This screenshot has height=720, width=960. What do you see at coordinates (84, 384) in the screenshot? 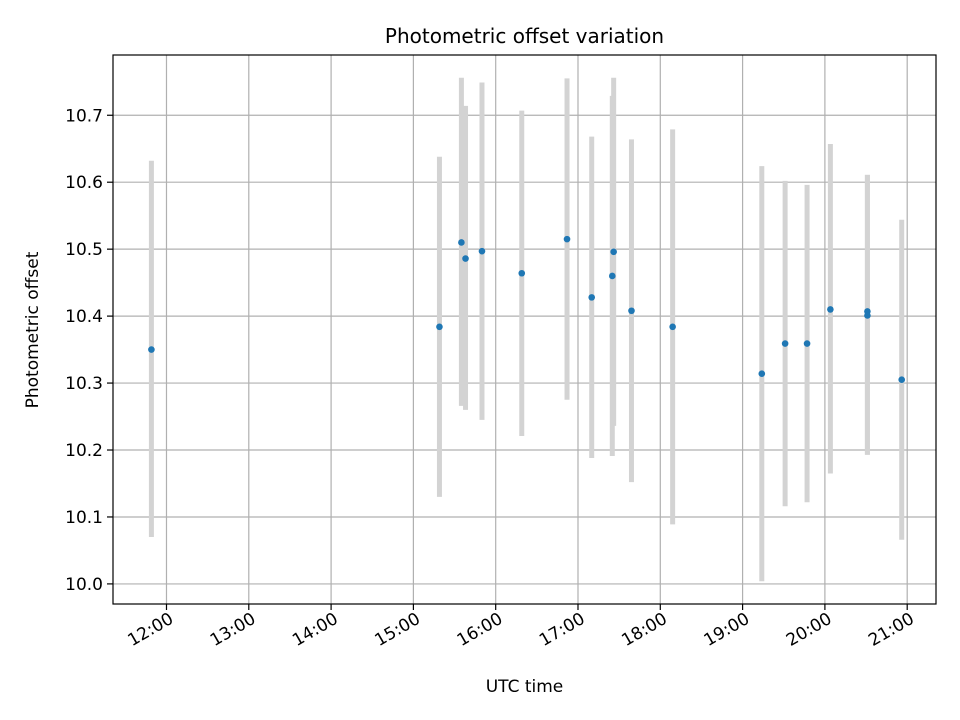
I see `y-tick-label: 10.3` at bounding box center [84, 384].